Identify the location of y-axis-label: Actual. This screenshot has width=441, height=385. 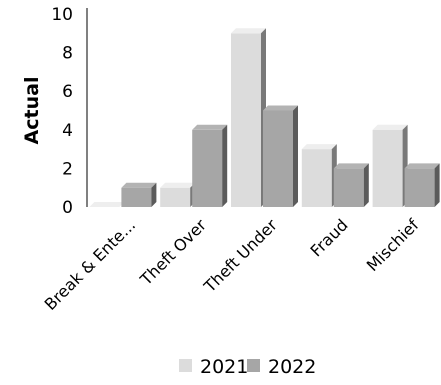
(32, 111).